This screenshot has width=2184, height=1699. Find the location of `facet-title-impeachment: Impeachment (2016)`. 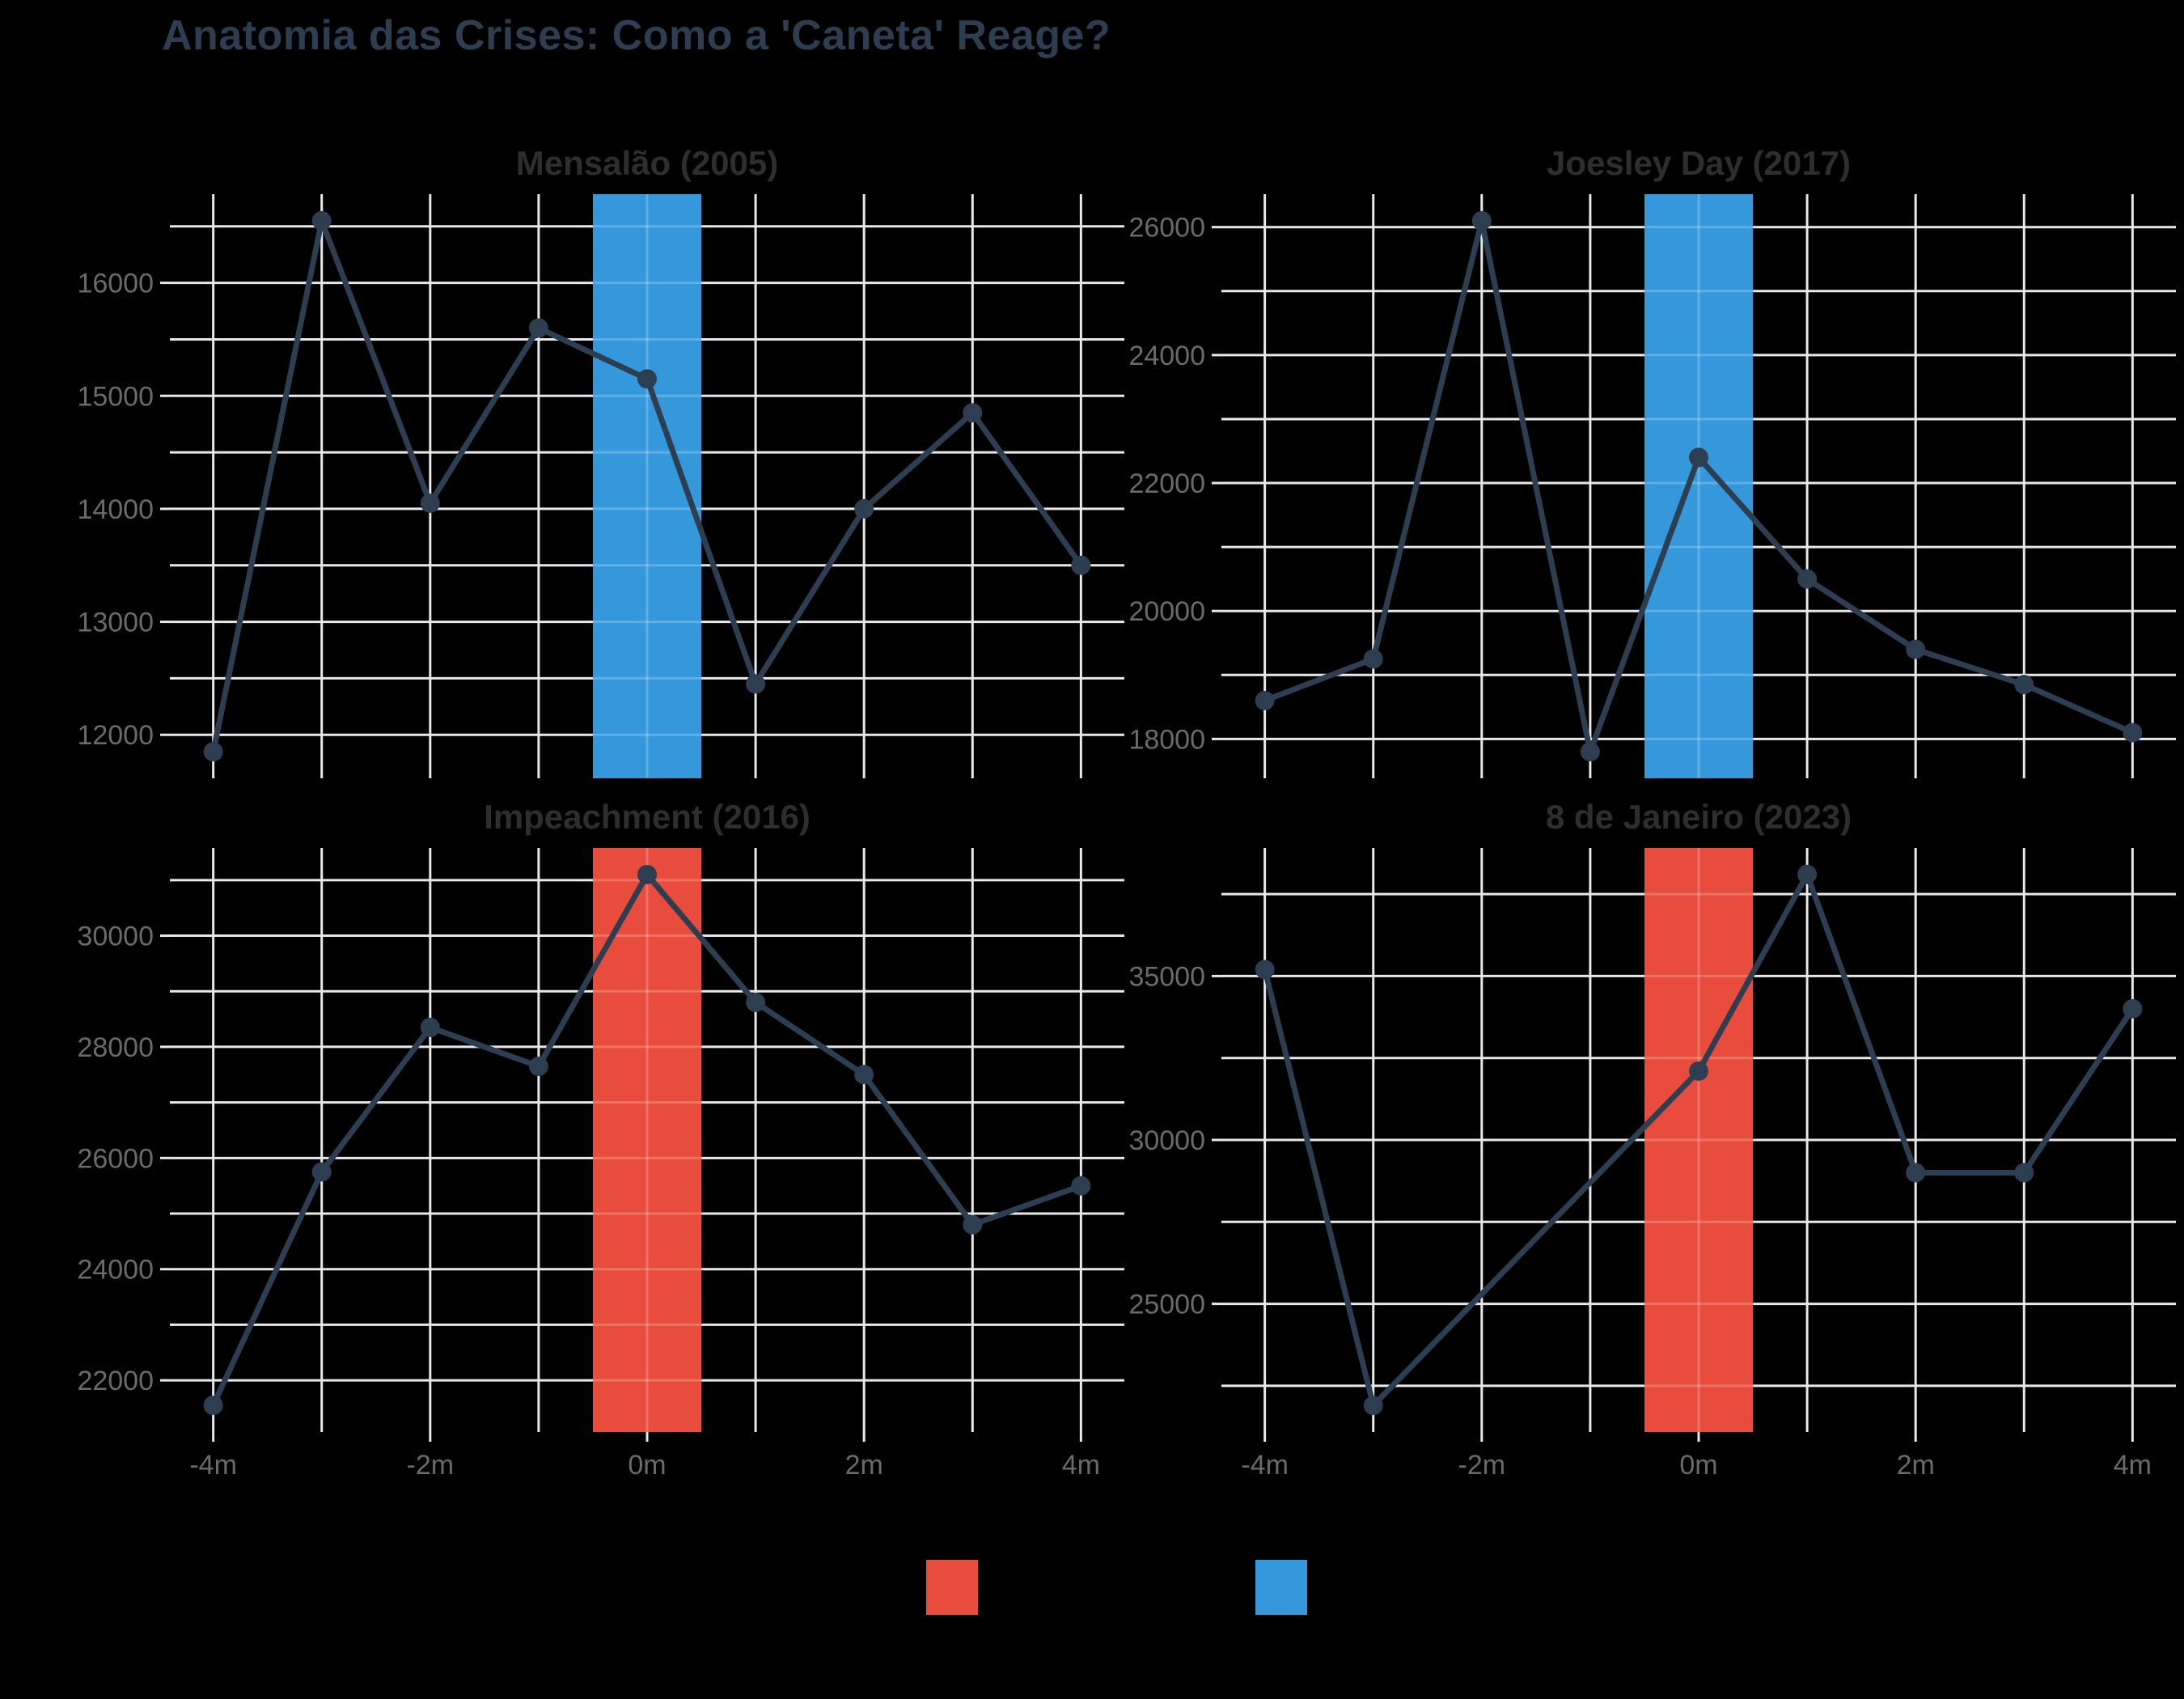

facet-title-impeachment: Impeachment (2016) is located at coordinates (647, 817).